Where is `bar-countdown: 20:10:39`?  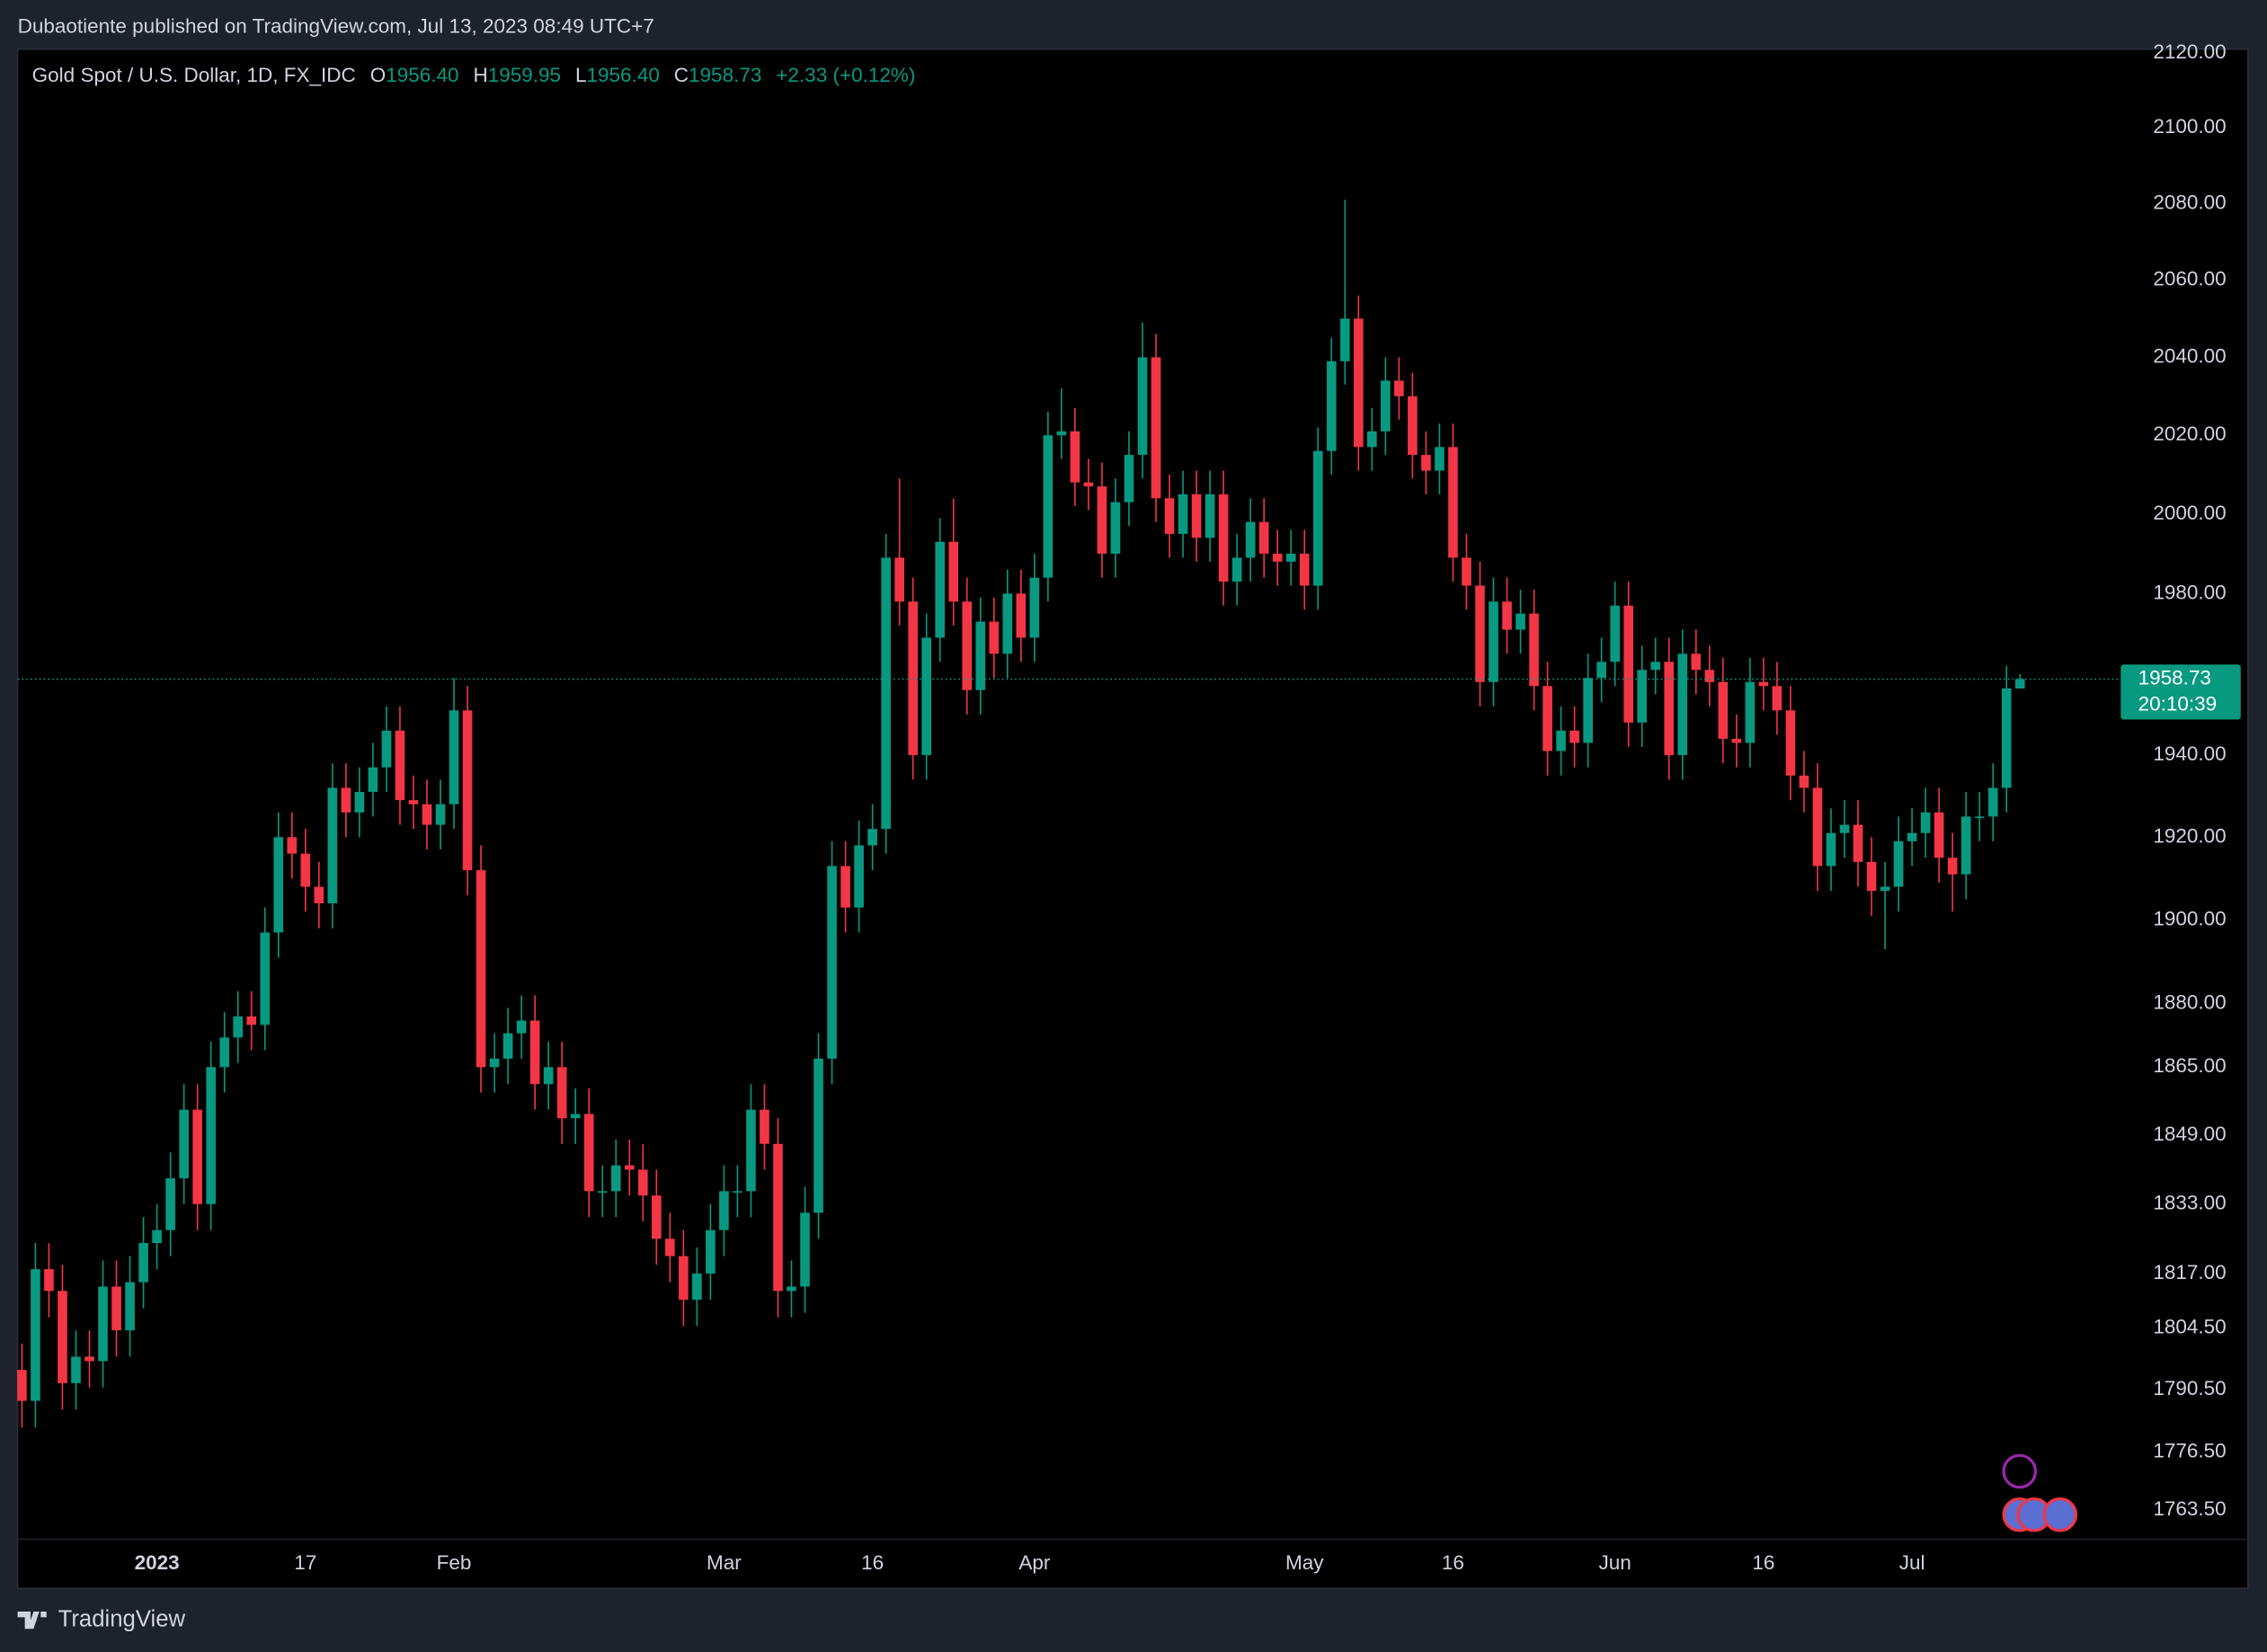
bar-countdown: 20:10:39 is located at coordinates (2178, 703).